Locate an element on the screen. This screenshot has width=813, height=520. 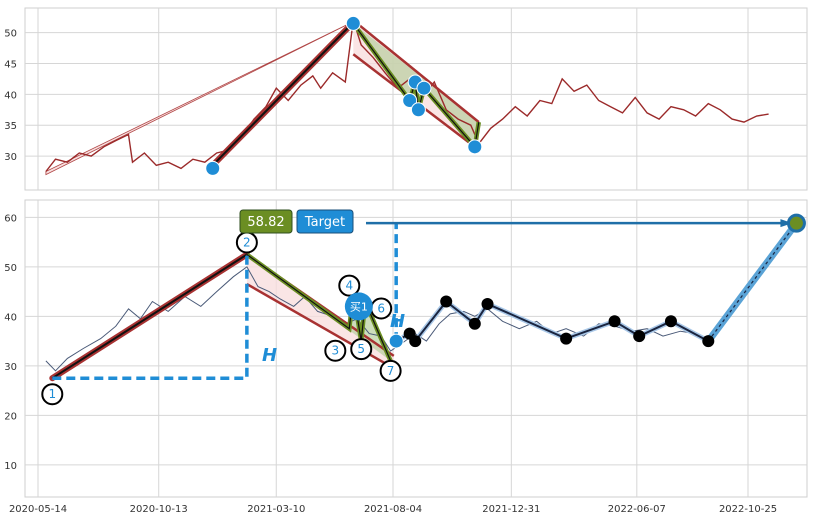
bottom-y-tick-labels: 10 20 30 40 50 60 is located at coordinates (10, 342).